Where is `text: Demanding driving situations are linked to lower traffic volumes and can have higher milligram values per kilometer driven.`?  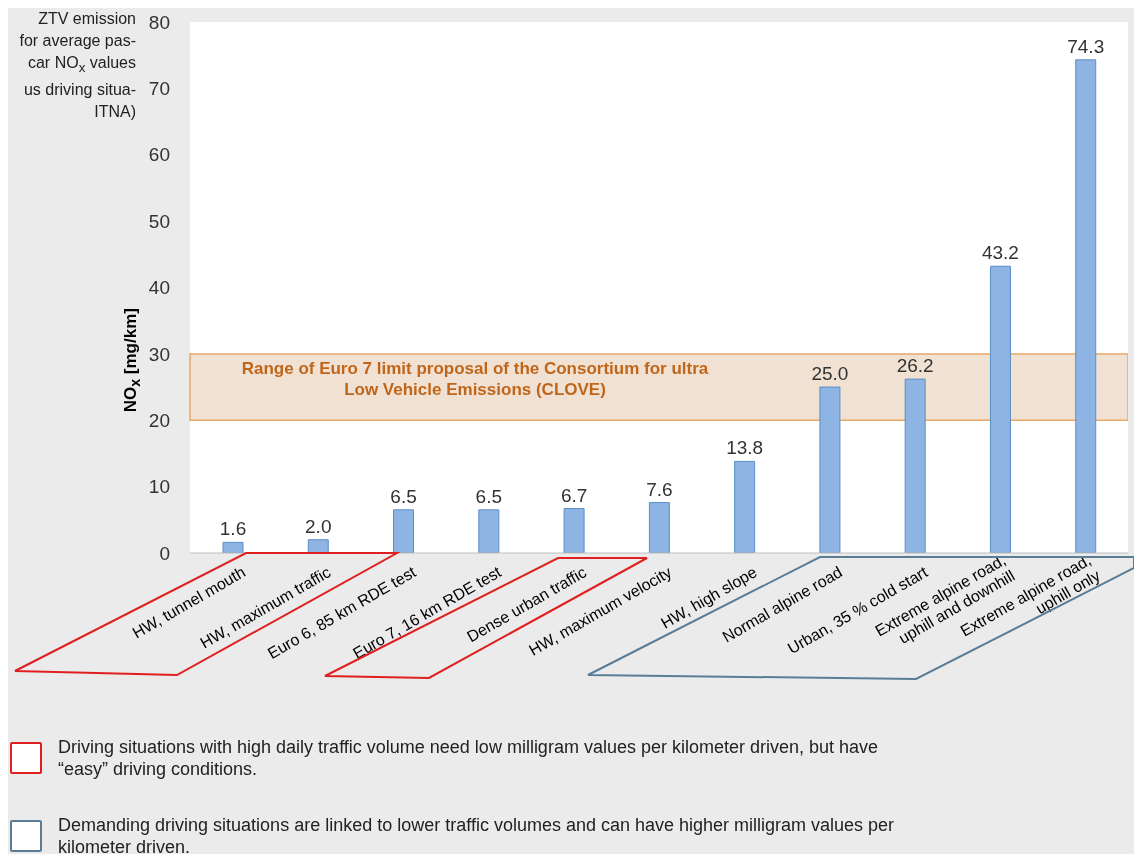 text: Demanding driving situations are linked to lower traffic volumes and can have higher milligram values per kilometer driven. is located at coordinates (477, 834).